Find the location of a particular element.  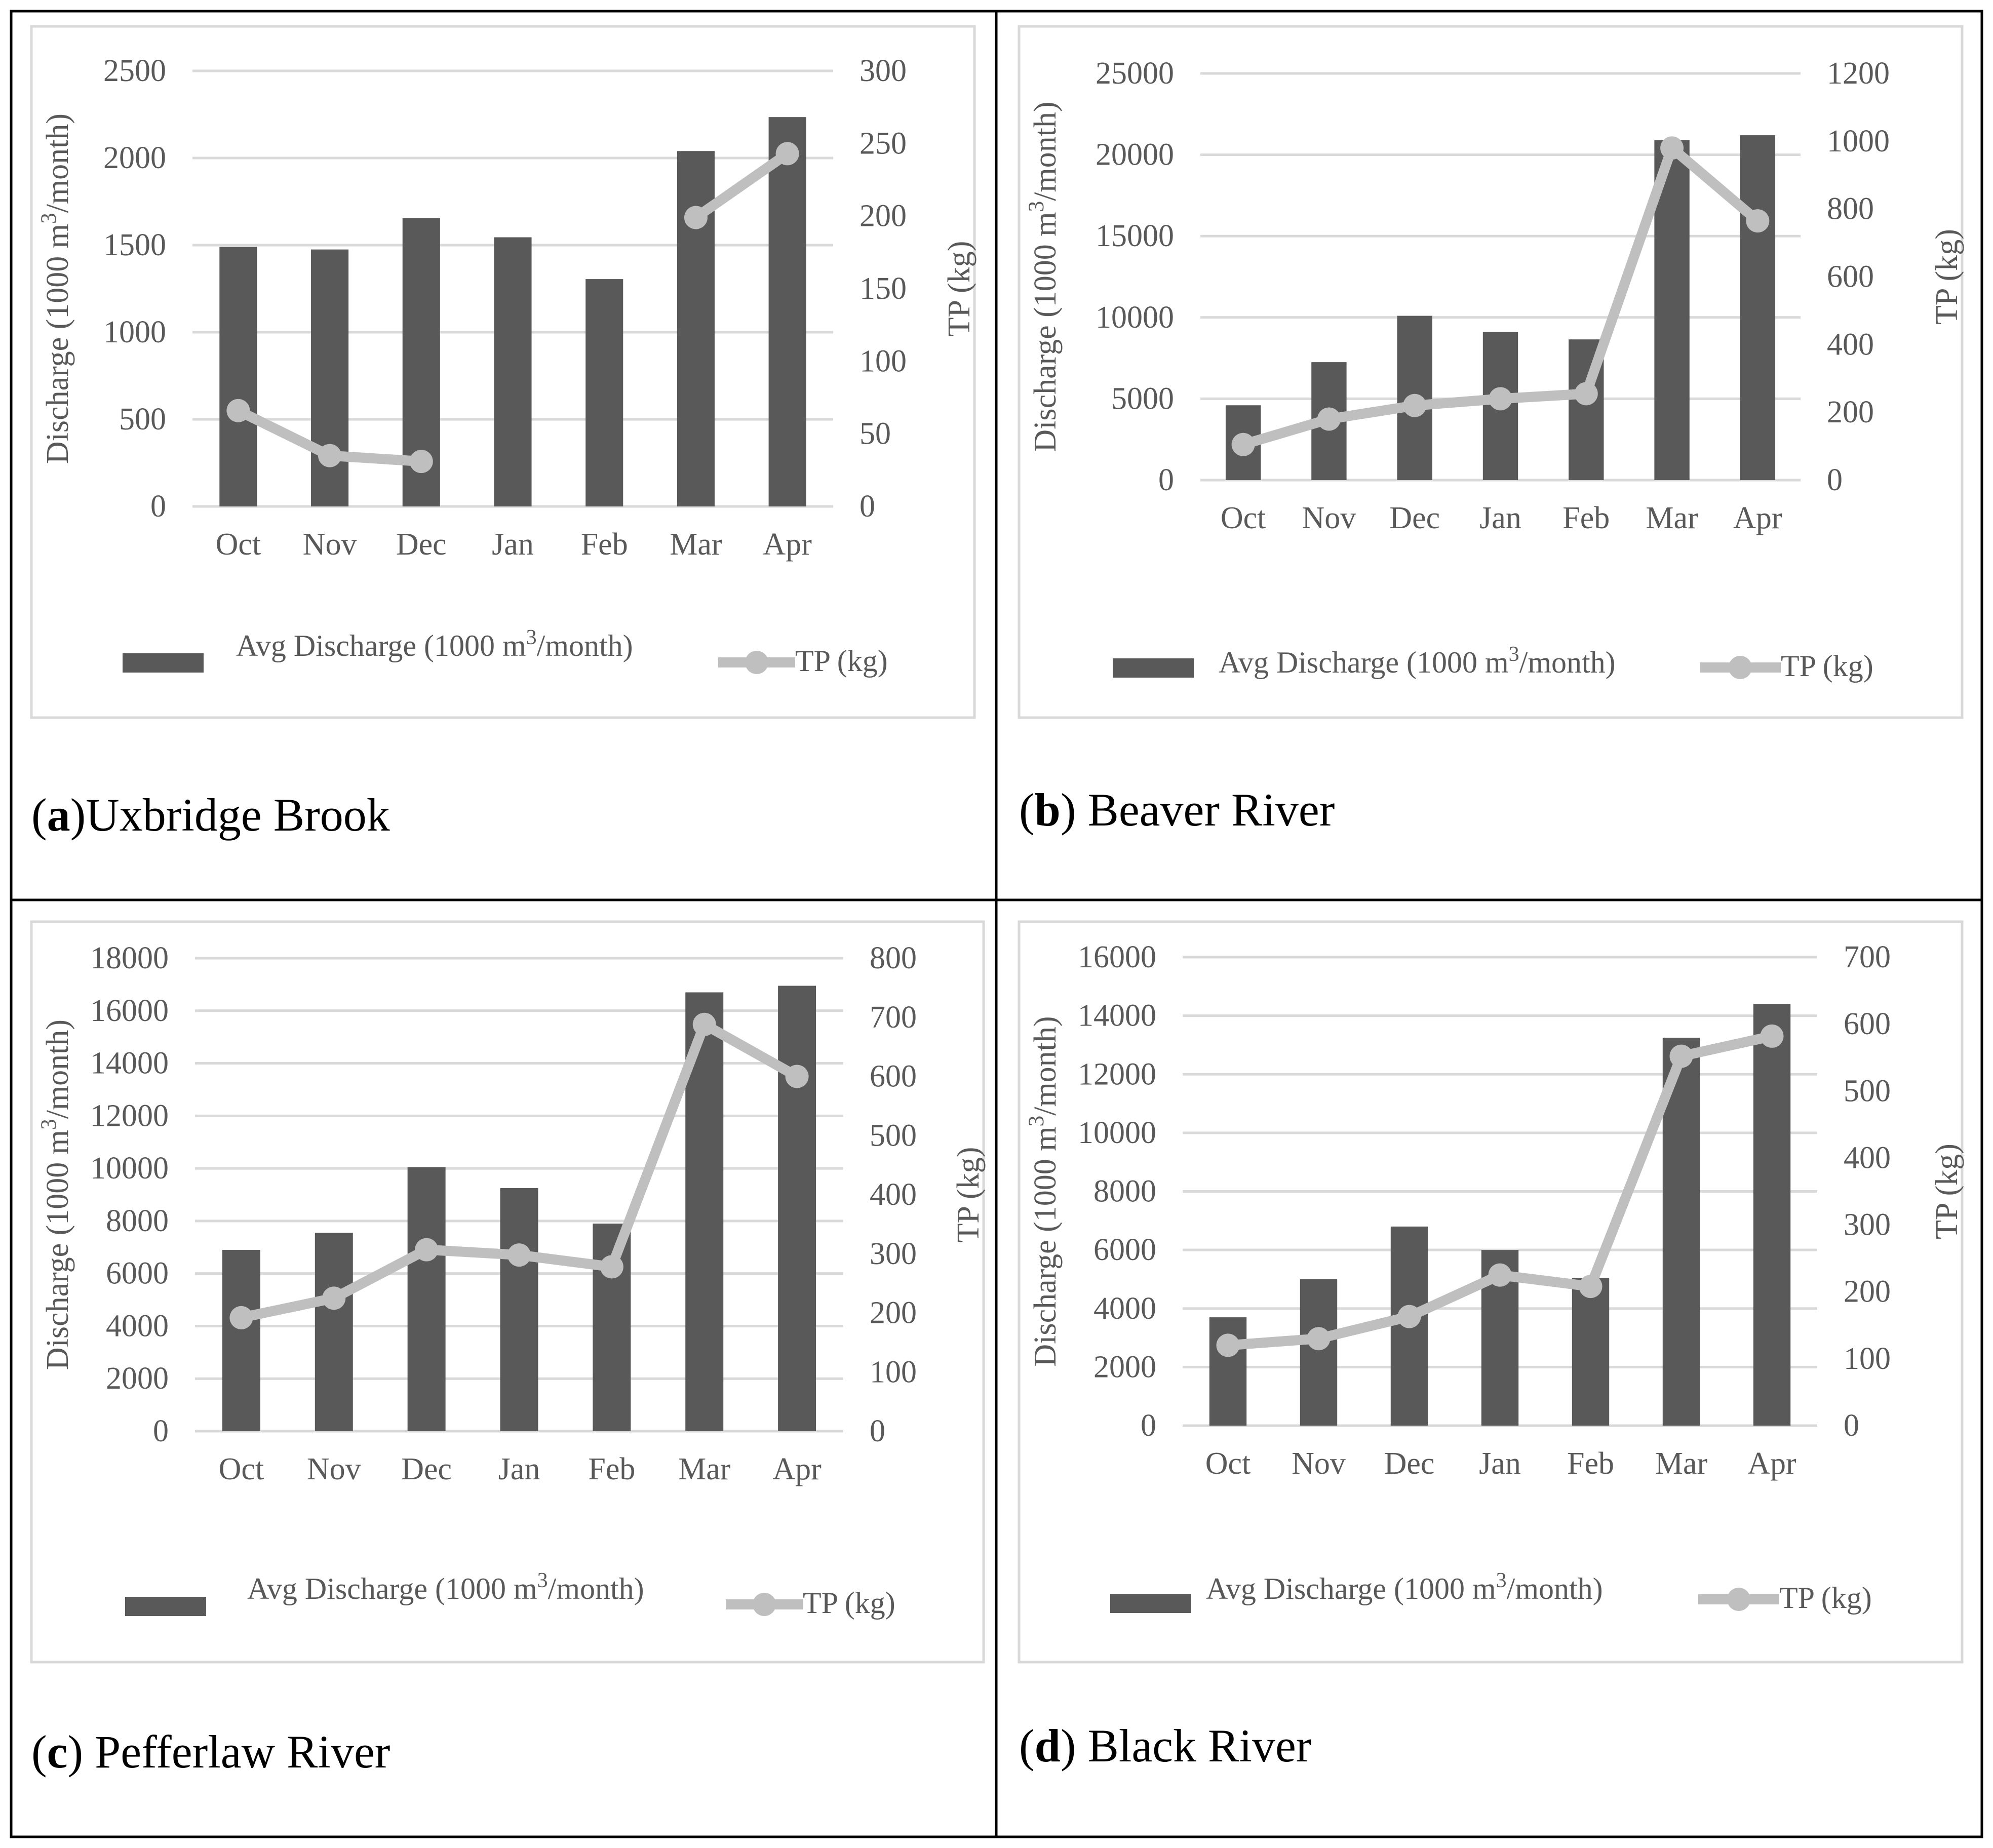

chart-c-panel-label-name: Pefferlaw River is located at coordinates (242, 1752).